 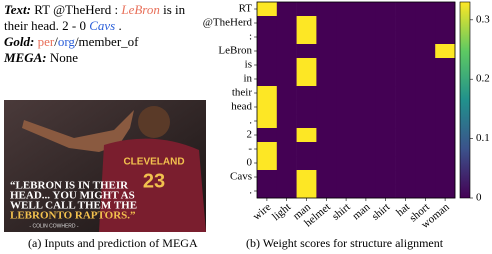 I want to click on colorbar-label: 0.1, so click(x=483, y=138).